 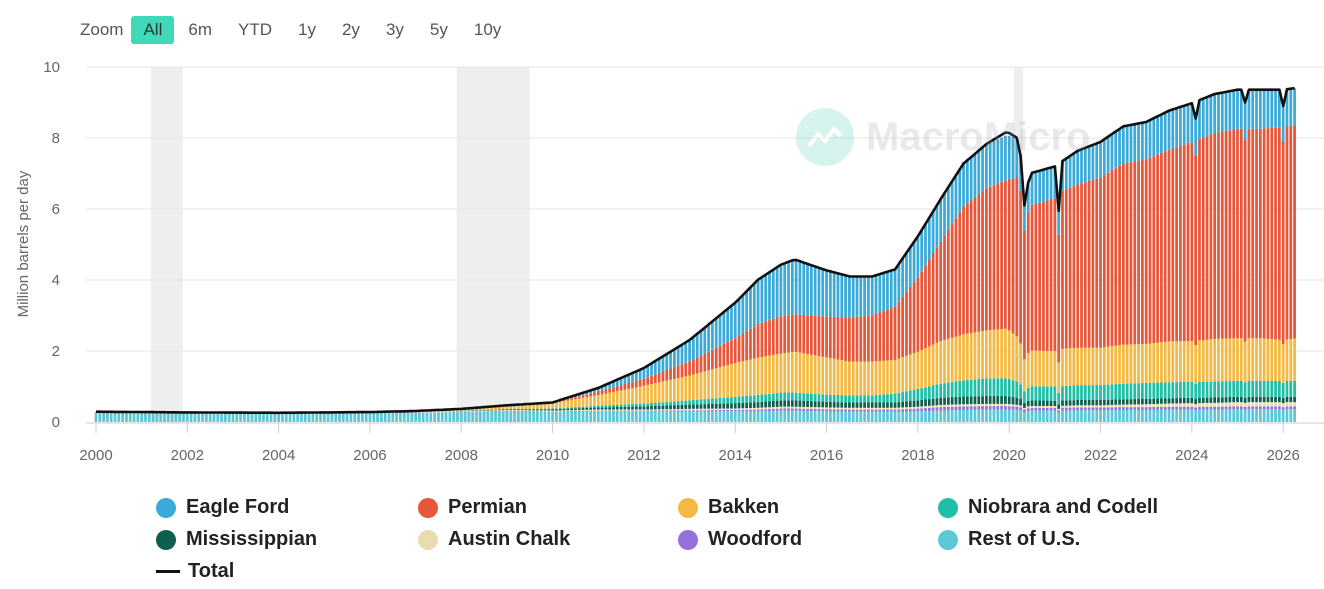 I want to click on legend-item-austin-chalk: Austin Chalk, so click(x=494, y=539).